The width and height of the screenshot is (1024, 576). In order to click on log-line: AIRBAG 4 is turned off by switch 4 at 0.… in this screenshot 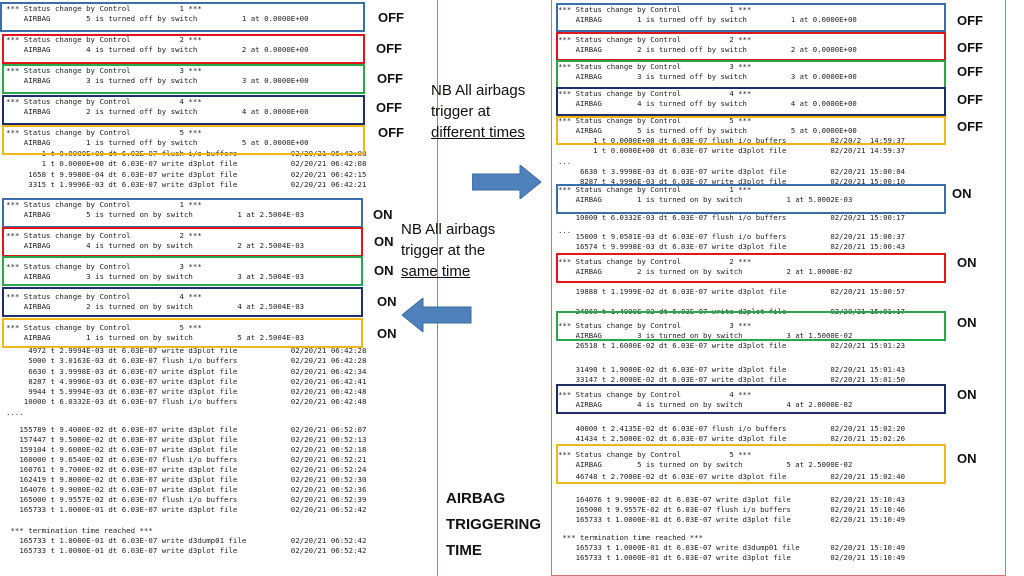, I will do `click(707, 103)`.